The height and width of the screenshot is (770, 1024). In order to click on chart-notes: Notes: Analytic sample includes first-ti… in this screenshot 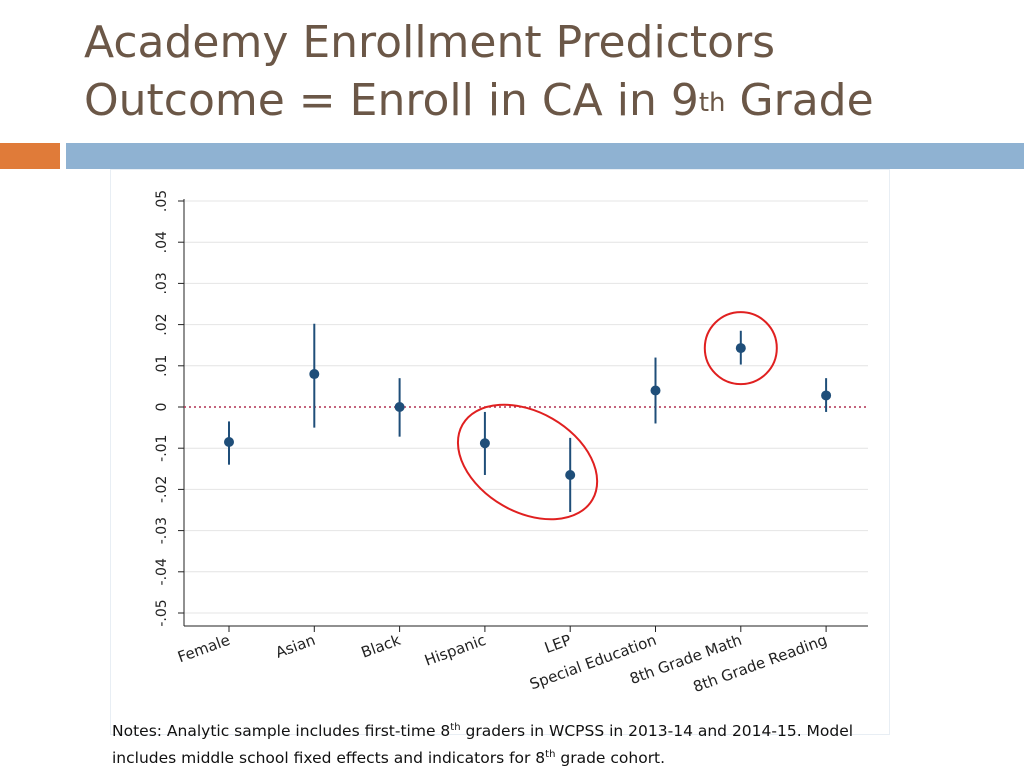, I will do `click(507, 743)`.